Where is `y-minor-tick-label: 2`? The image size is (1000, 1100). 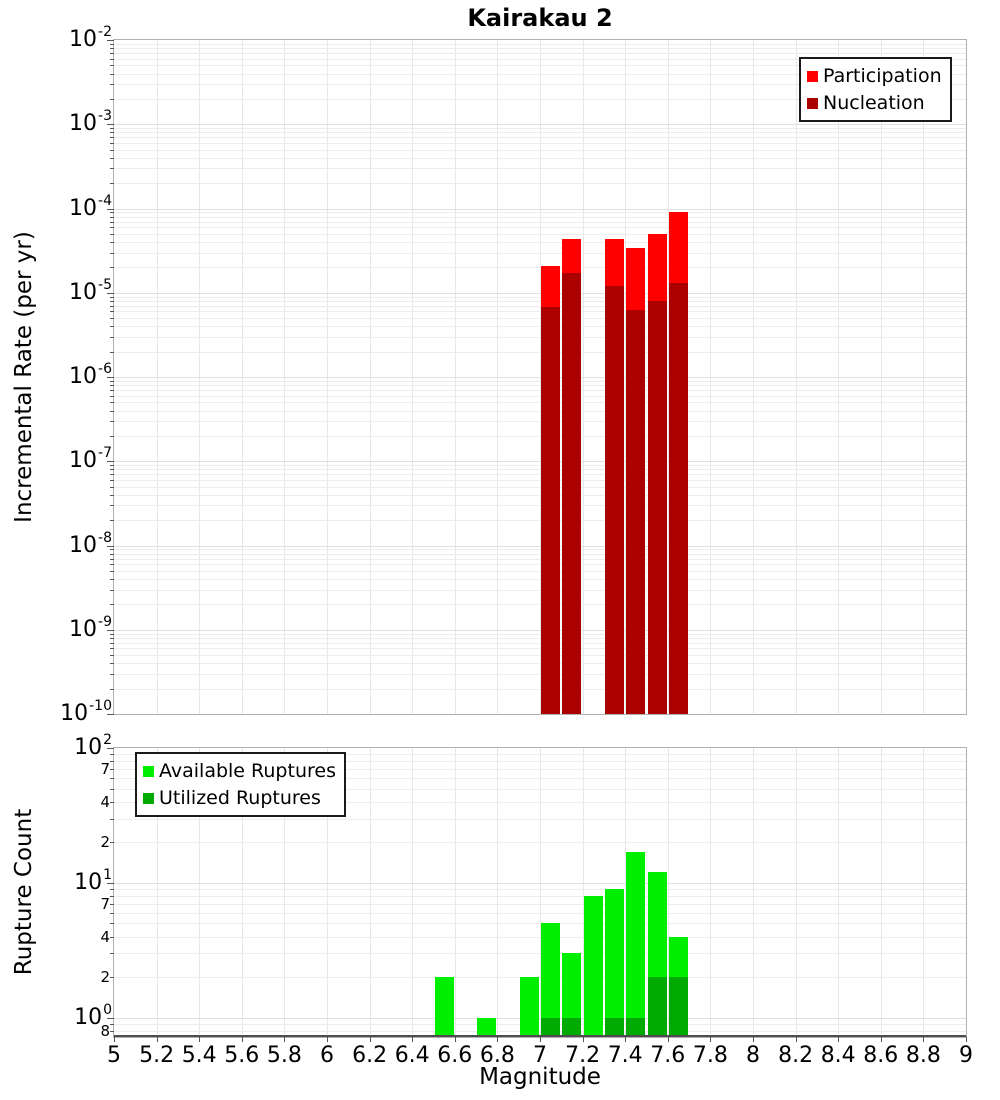
y-minor-tick-label: 2 is located at coordinates (105, 842).